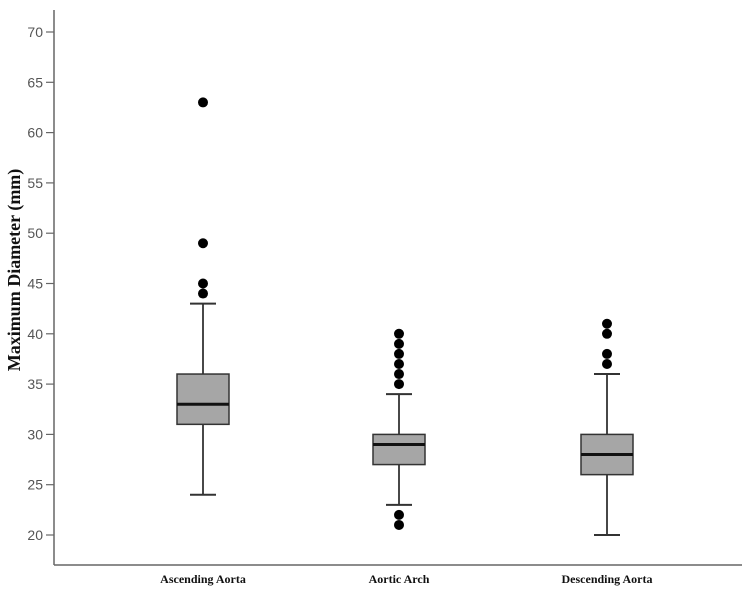  I want to click on y-tick-label: 65, so click(35, 82).